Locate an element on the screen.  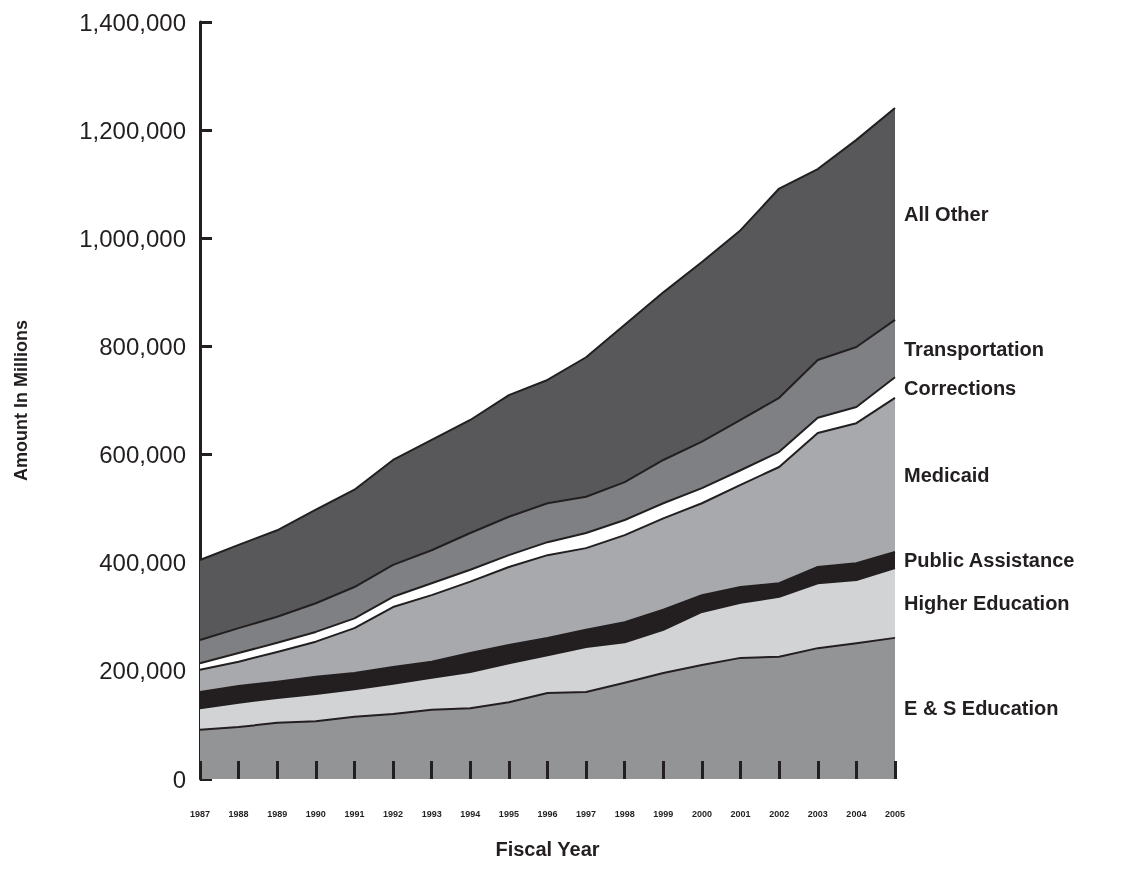
x-tick-label: 1999 is located at coordinates (663, 813).